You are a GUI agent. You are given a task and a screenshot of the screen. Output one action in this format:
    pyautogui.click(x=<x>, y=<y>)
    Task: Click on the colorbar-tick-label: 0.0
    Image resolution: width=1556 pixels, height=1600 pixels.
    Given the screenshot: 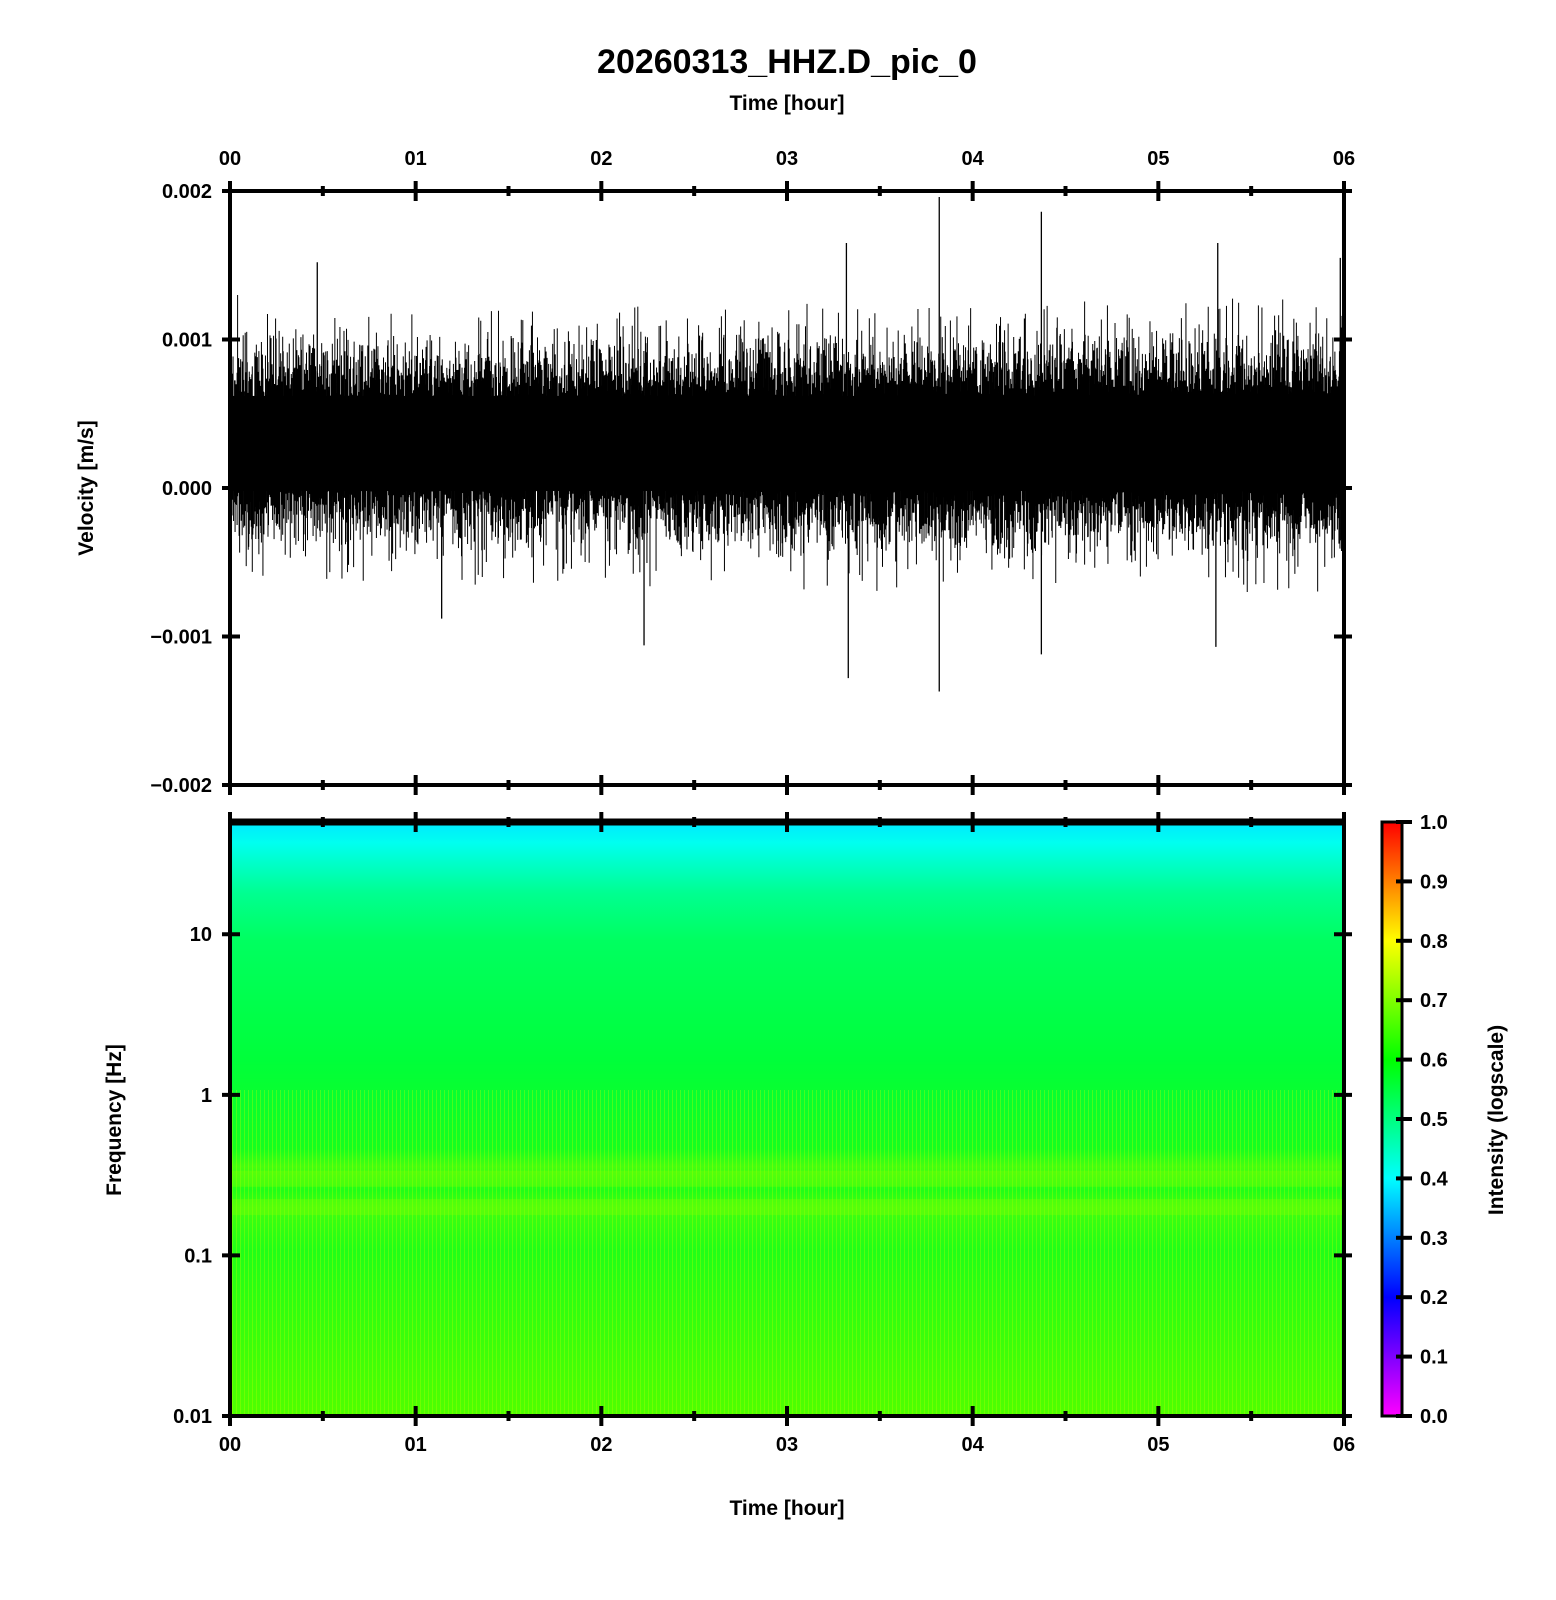 What is the action you would take?
    pyautogui.click(x=1434, y=1417)
    